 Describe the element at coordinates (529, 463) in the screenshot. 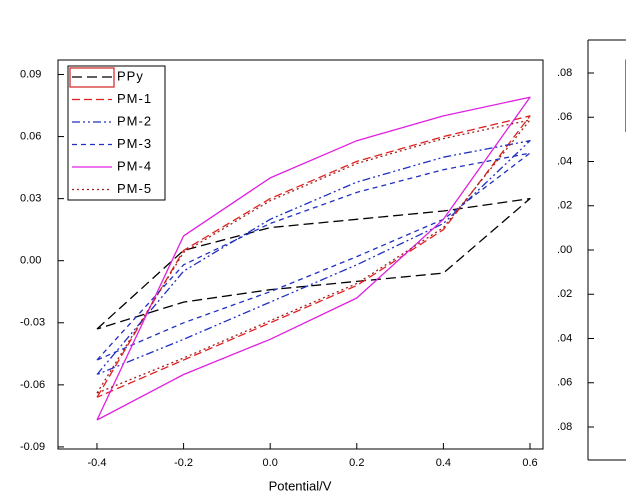

I see `x-tick-label: 0.6` at that location.